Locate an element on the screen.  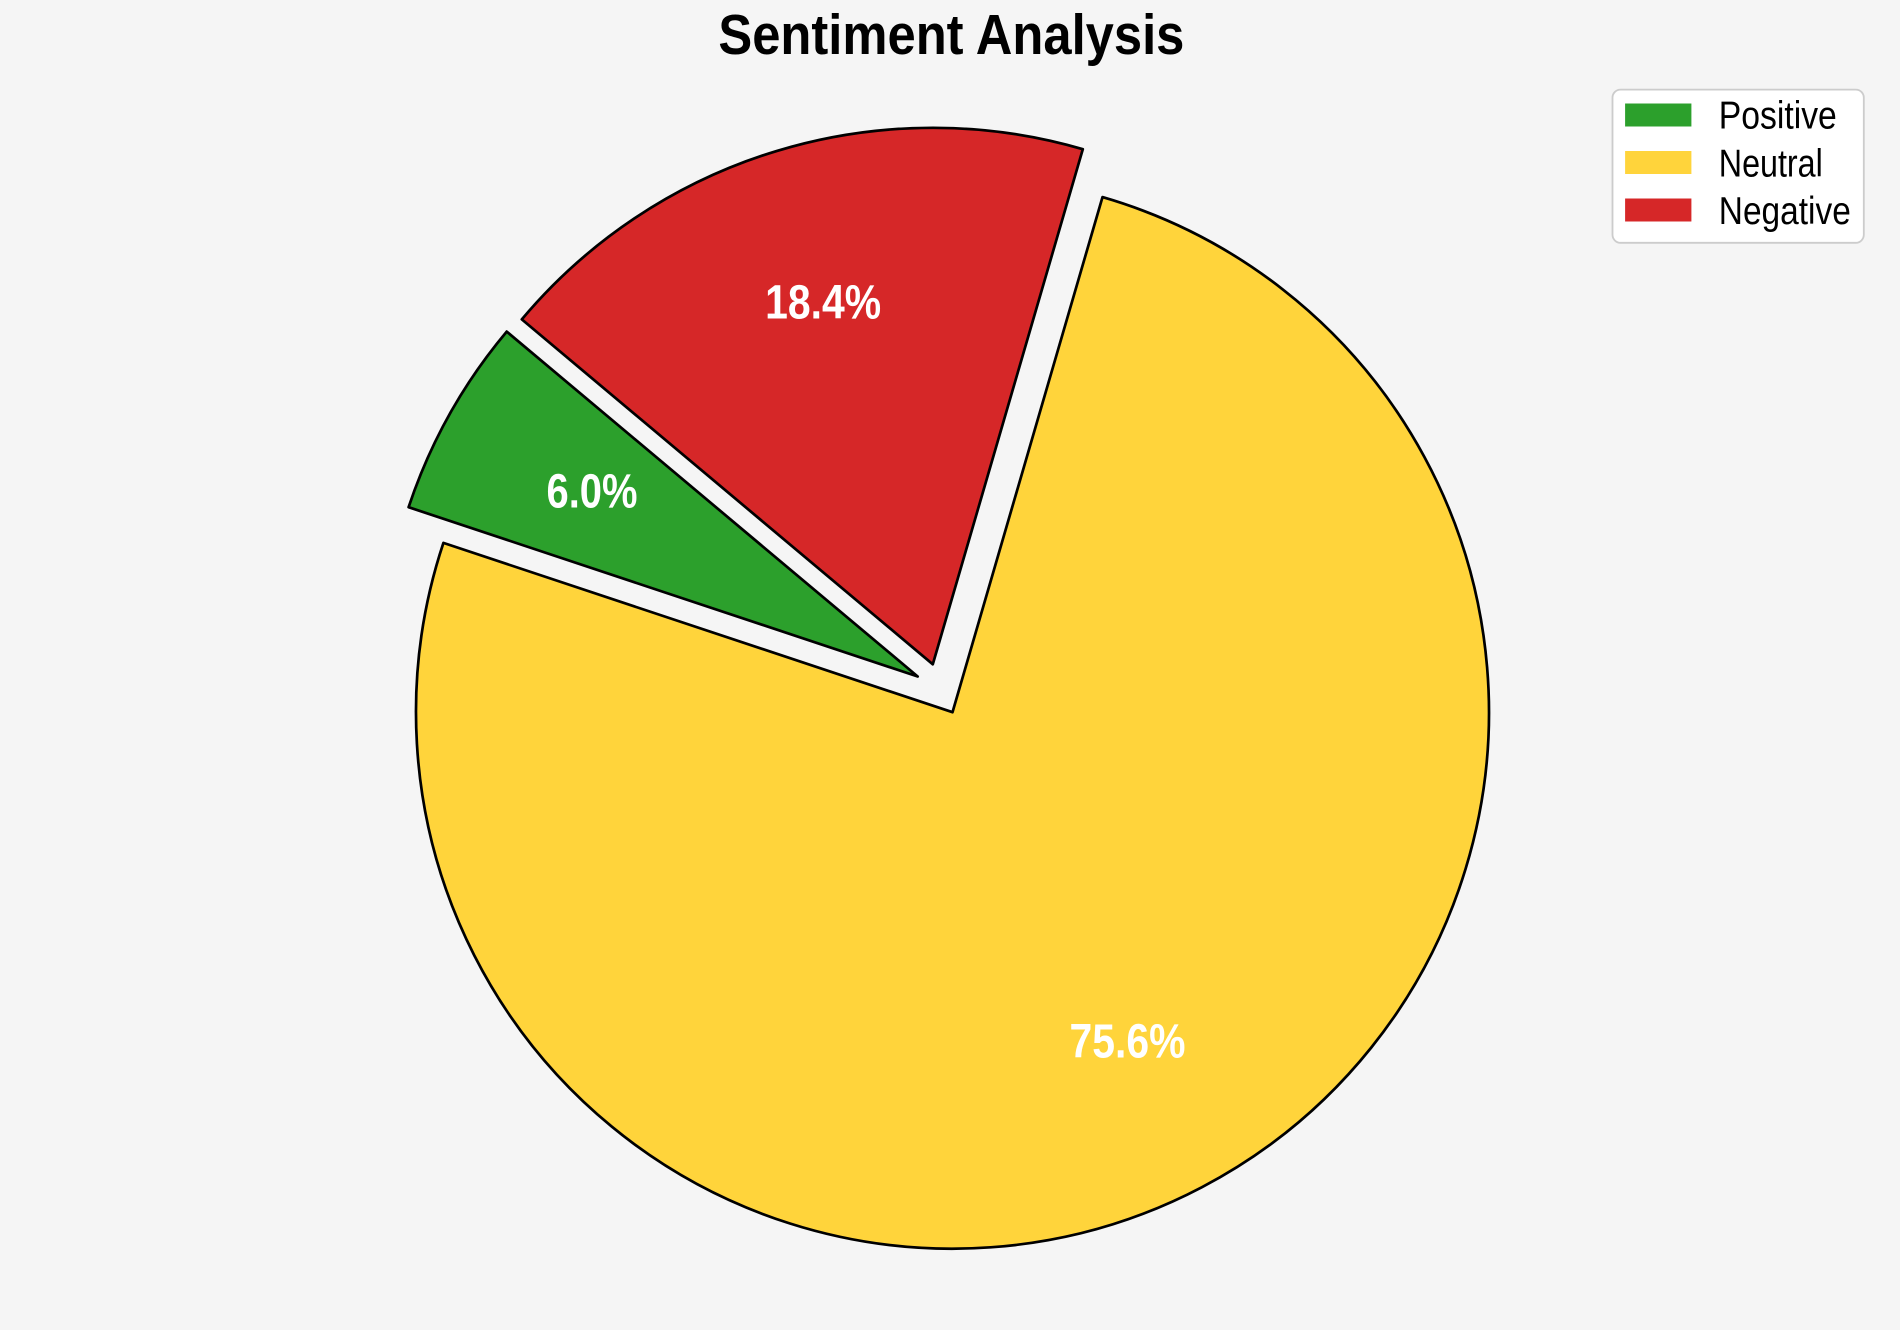
svg-text: Positive is located at coordinates (1778, 116).